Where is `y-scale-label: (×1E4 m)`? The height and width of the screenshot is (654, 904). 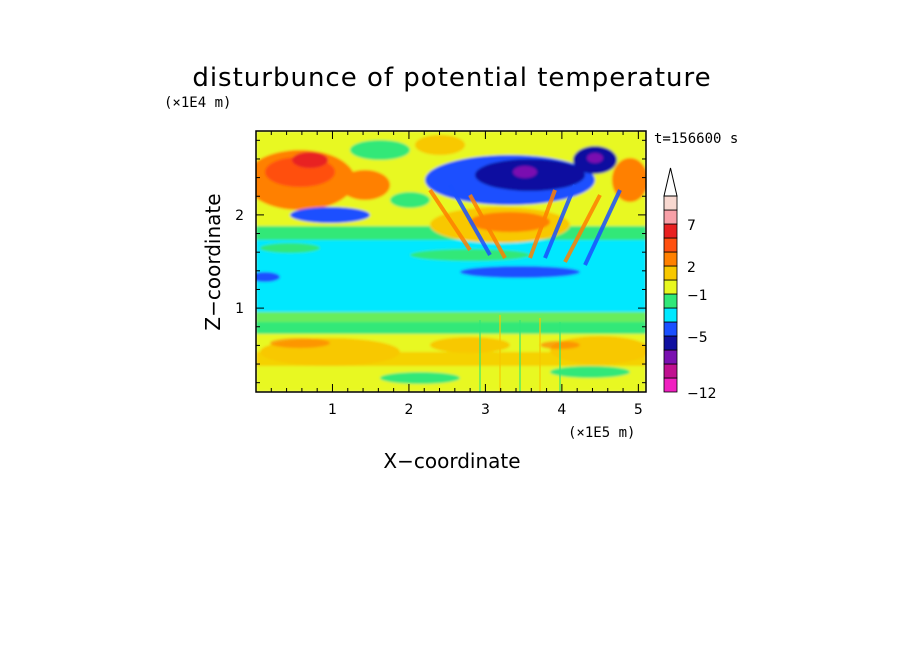
y-scale-label: (×1E4 m) is located at coordinates (197, 103).